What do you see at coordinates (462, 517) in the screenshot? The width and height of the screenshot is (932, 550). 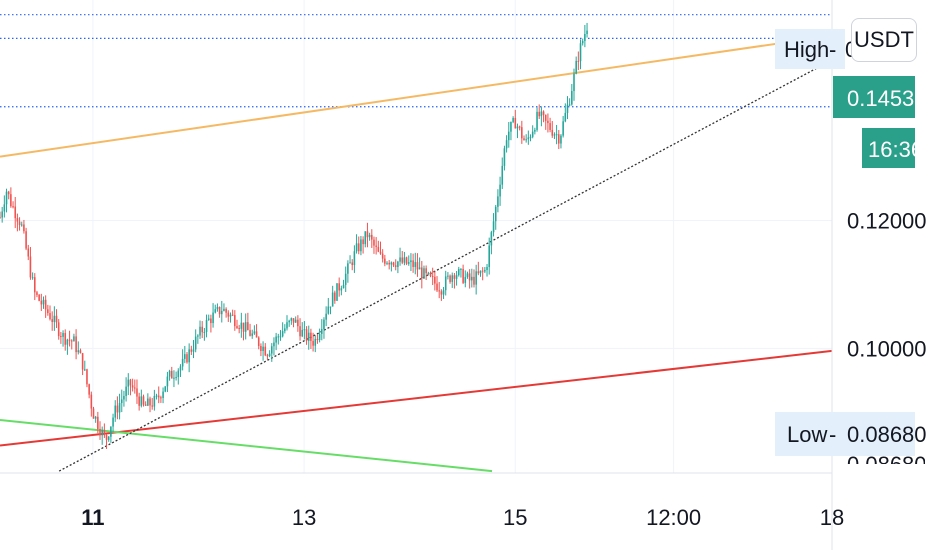 I see `time-axis: 11 13 15 12:00 18` at bounding box center [462, 517].